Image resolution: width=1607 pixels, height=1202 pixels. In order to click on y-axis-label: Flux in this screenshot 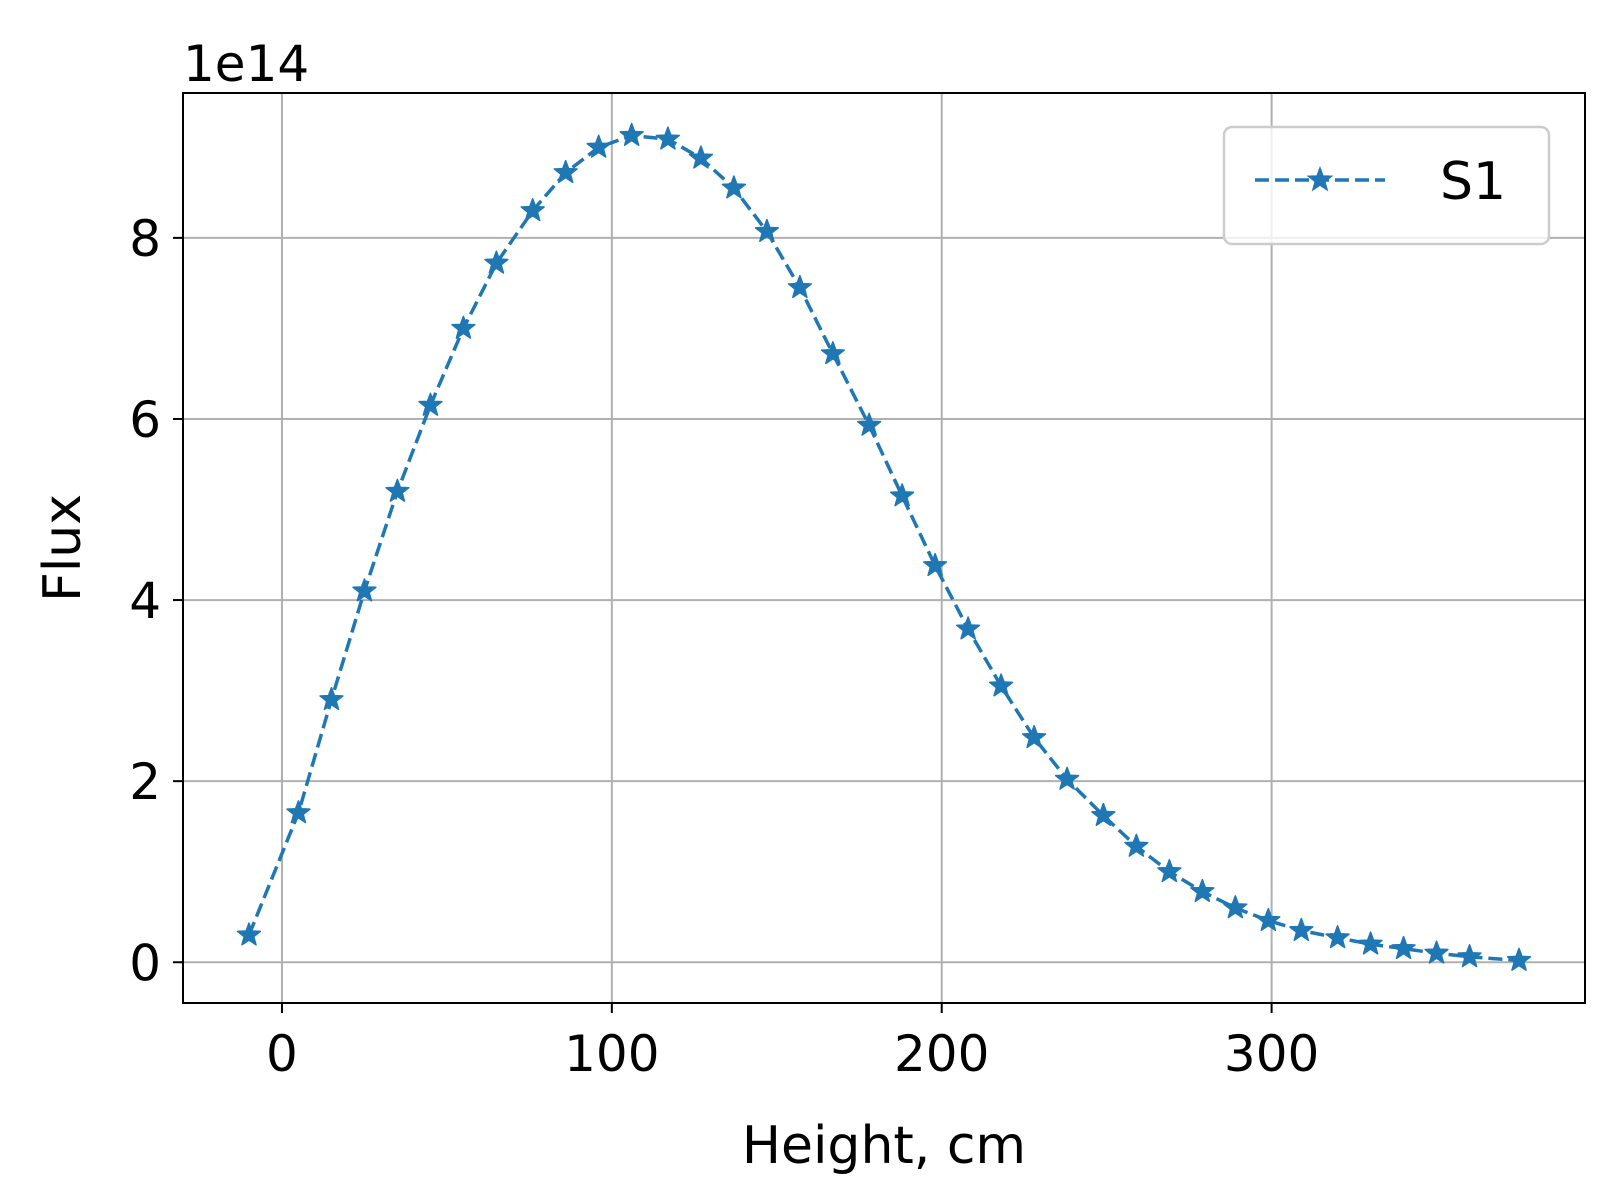, I will do `click(63, 548)`.